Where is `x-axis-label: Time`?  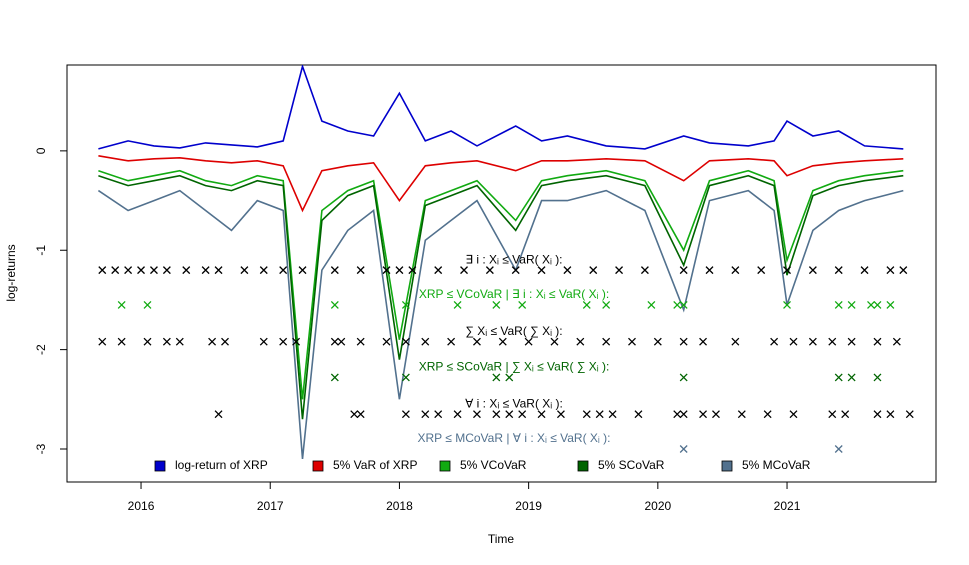 x-axis-label: Time is located at coordinates (501, 539).